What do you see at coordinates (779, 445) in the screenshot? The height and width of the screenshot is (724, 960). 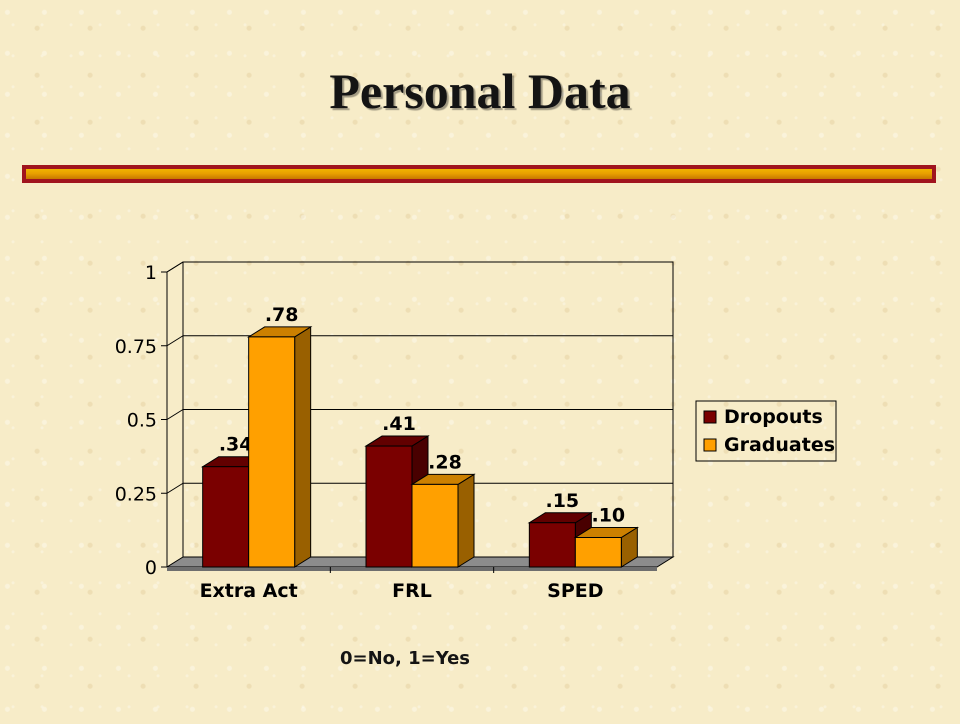 I see `legend-label: Graduates` at bounding box center [779, 445].